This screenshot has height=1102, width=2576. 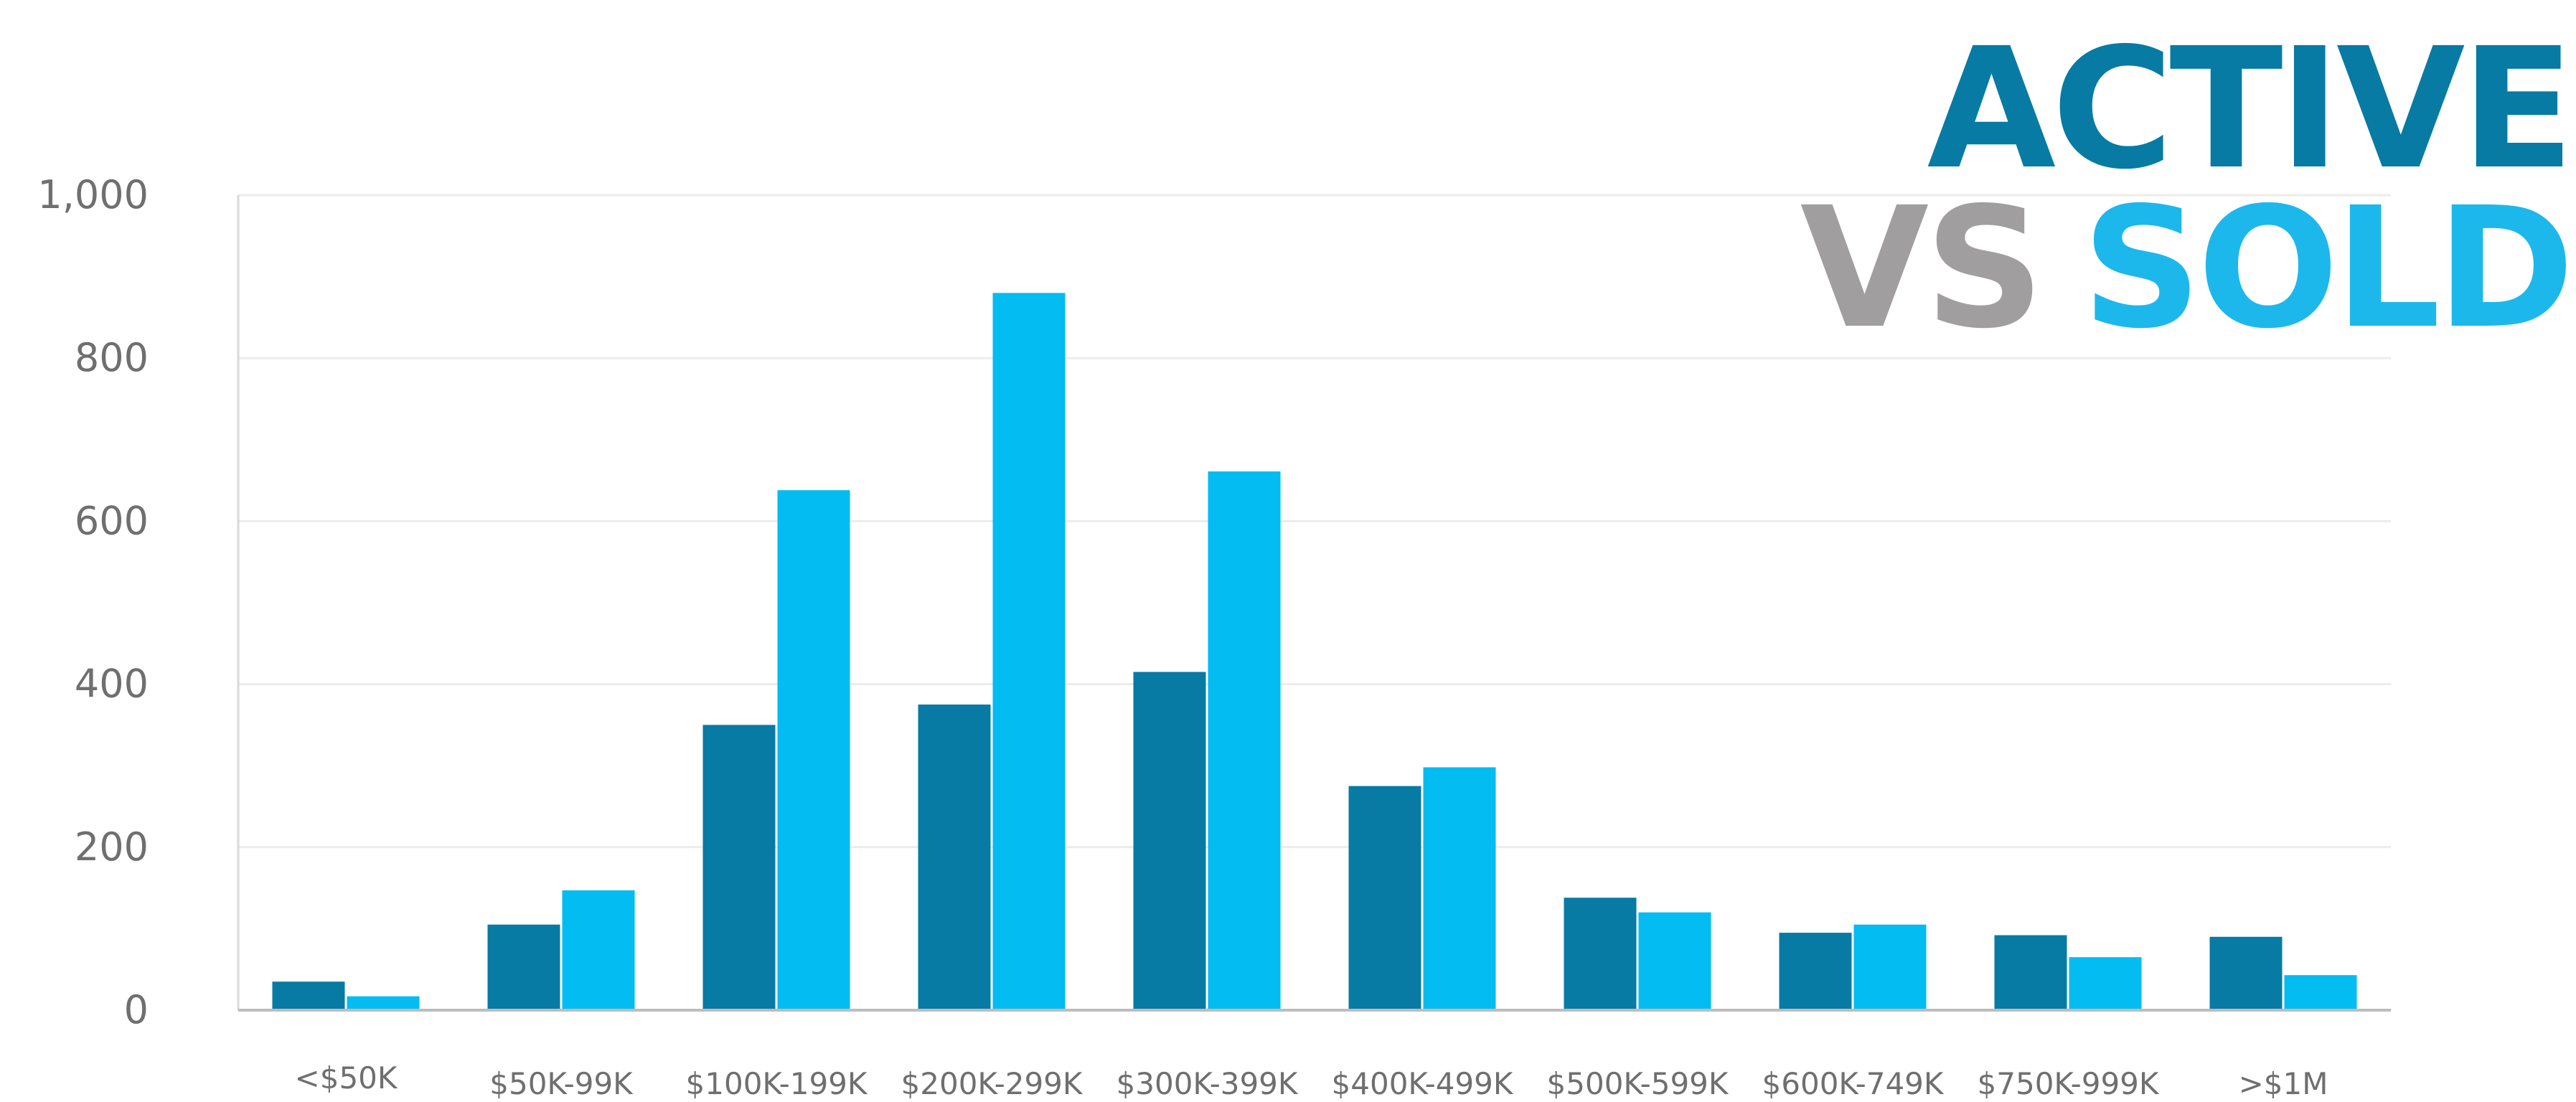 I want to click on y-tick-label: 200, so click(x=112, y=847).